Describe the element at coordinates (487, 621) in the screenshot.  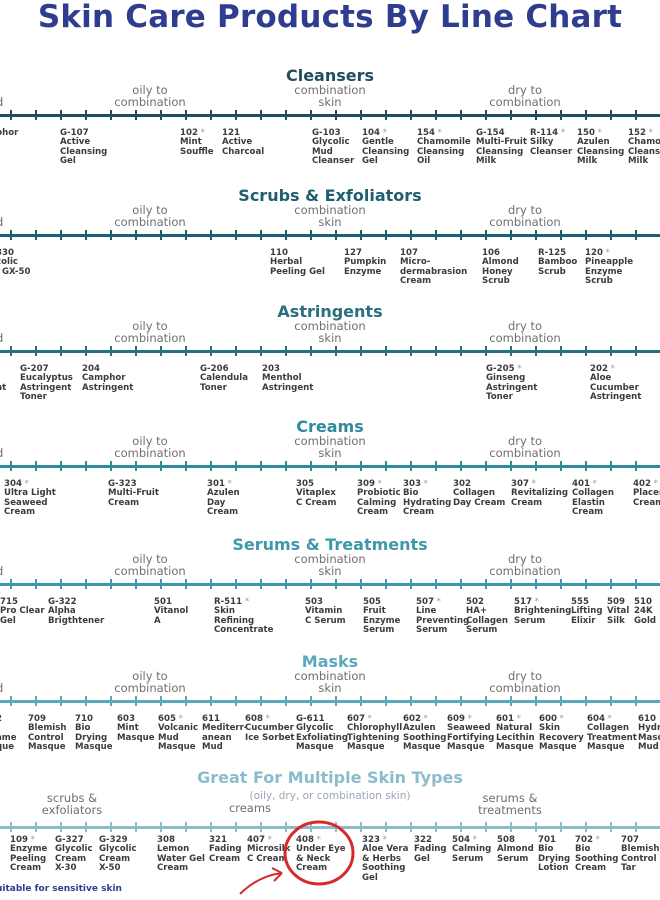
I see `product-name: HA+ Collagen Serum` at that location.